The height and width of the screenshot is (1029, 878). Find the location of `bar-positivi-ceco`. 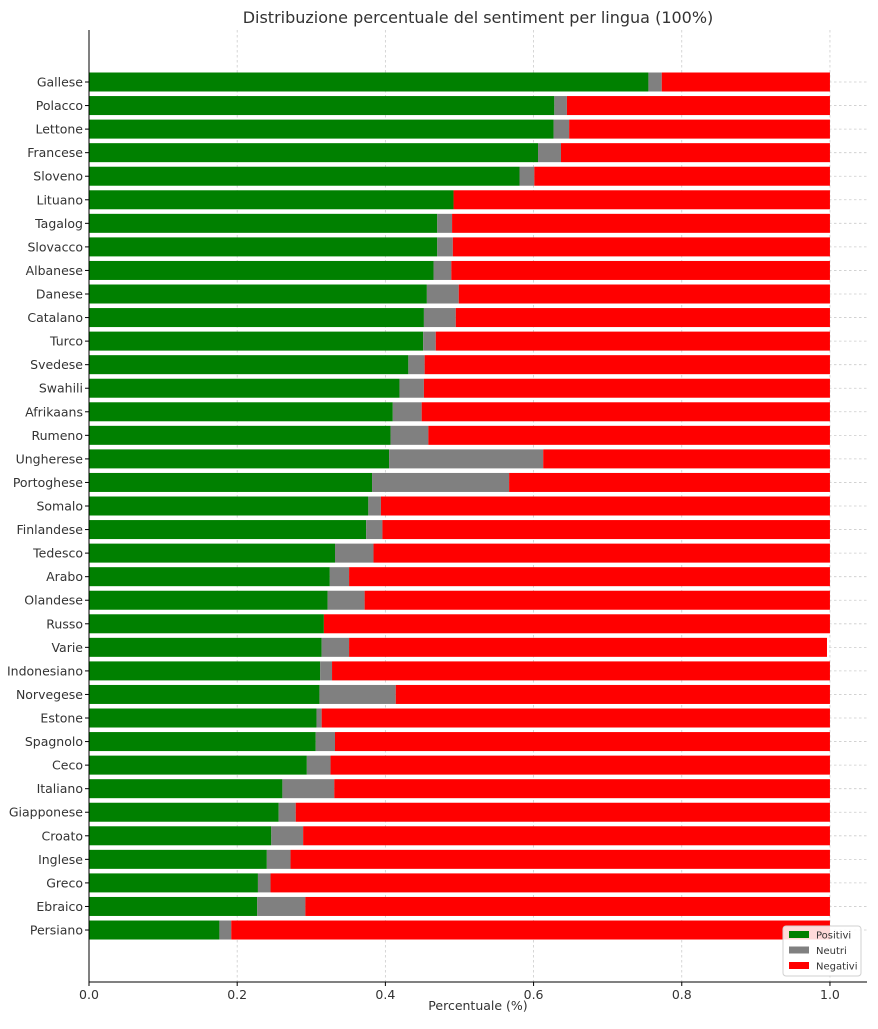

bar-positivi-ceco is located at coordinates (198, 765).